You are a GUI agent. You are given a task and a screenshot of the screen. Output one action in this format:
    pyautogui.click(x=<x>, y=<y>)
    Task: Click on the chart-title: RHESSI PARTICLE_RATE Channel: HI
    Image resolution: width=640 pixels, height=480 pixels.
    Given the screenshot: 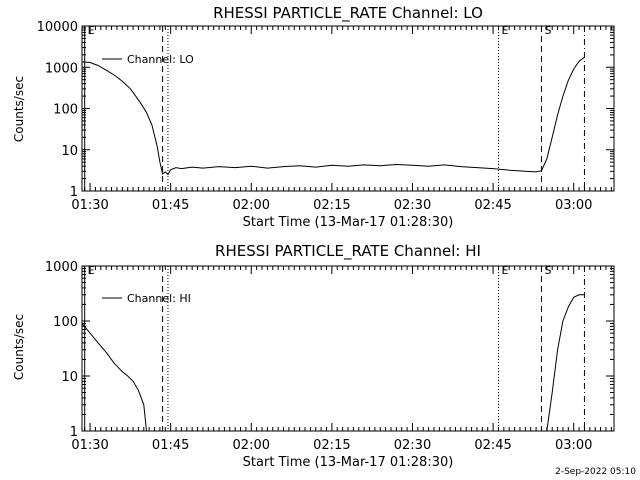 What is the action you would take?
    pyautogui.click(x=348, y=251)
    